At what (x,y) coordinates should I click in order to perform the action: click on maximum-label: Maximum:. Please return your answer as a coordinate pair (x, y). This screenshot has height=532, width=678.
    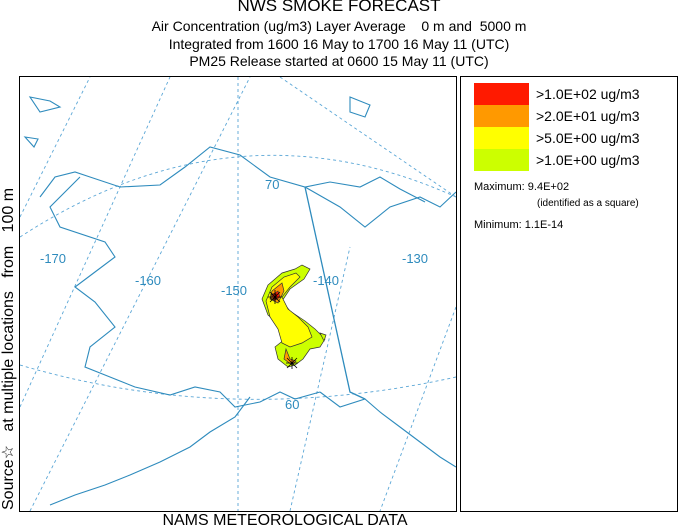
    Looking at the image, I should click on (499, 187).